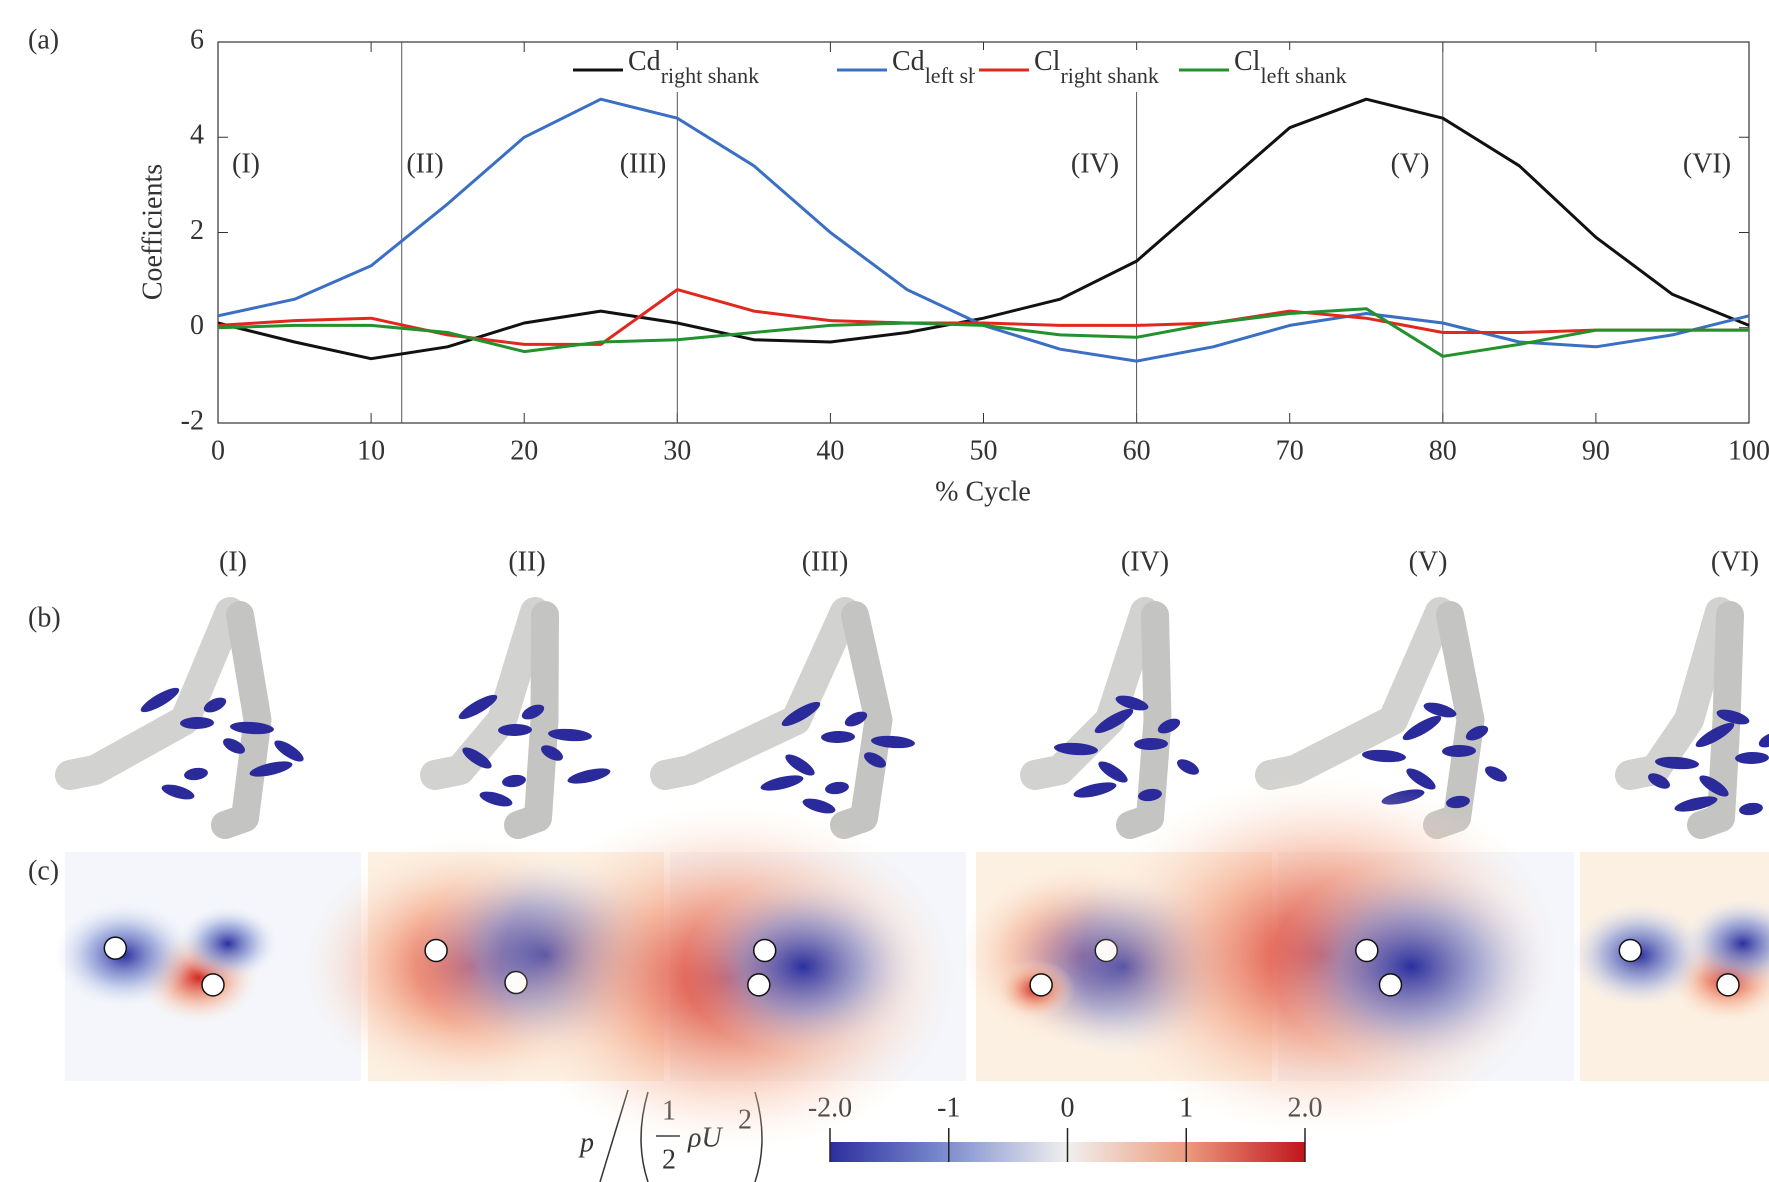  What do you see at coordinates (1290, 450) in the screenshot?
I see `x-tick-label: 70` at bounding box center [1290, 450].